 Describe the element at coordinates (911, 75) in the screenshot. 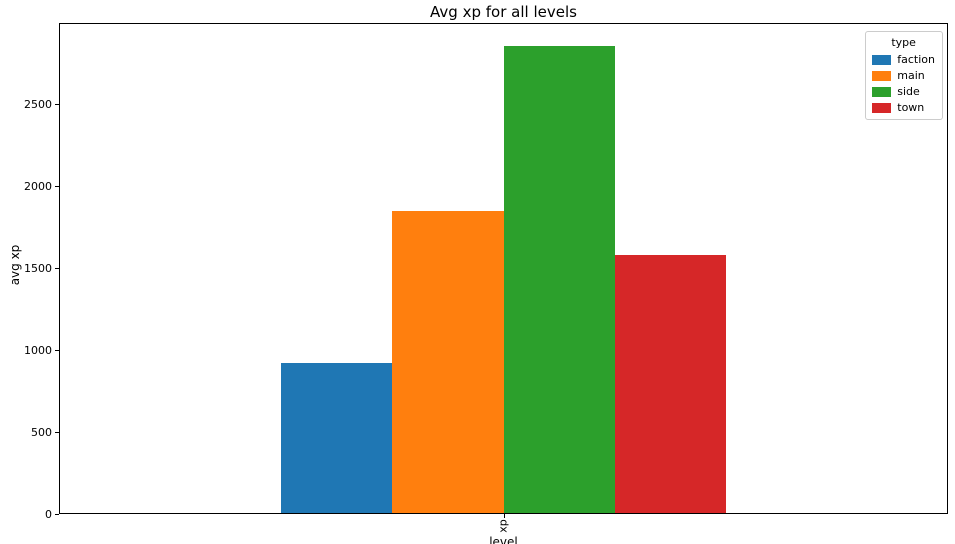

I see `legend-label: main` at that location.